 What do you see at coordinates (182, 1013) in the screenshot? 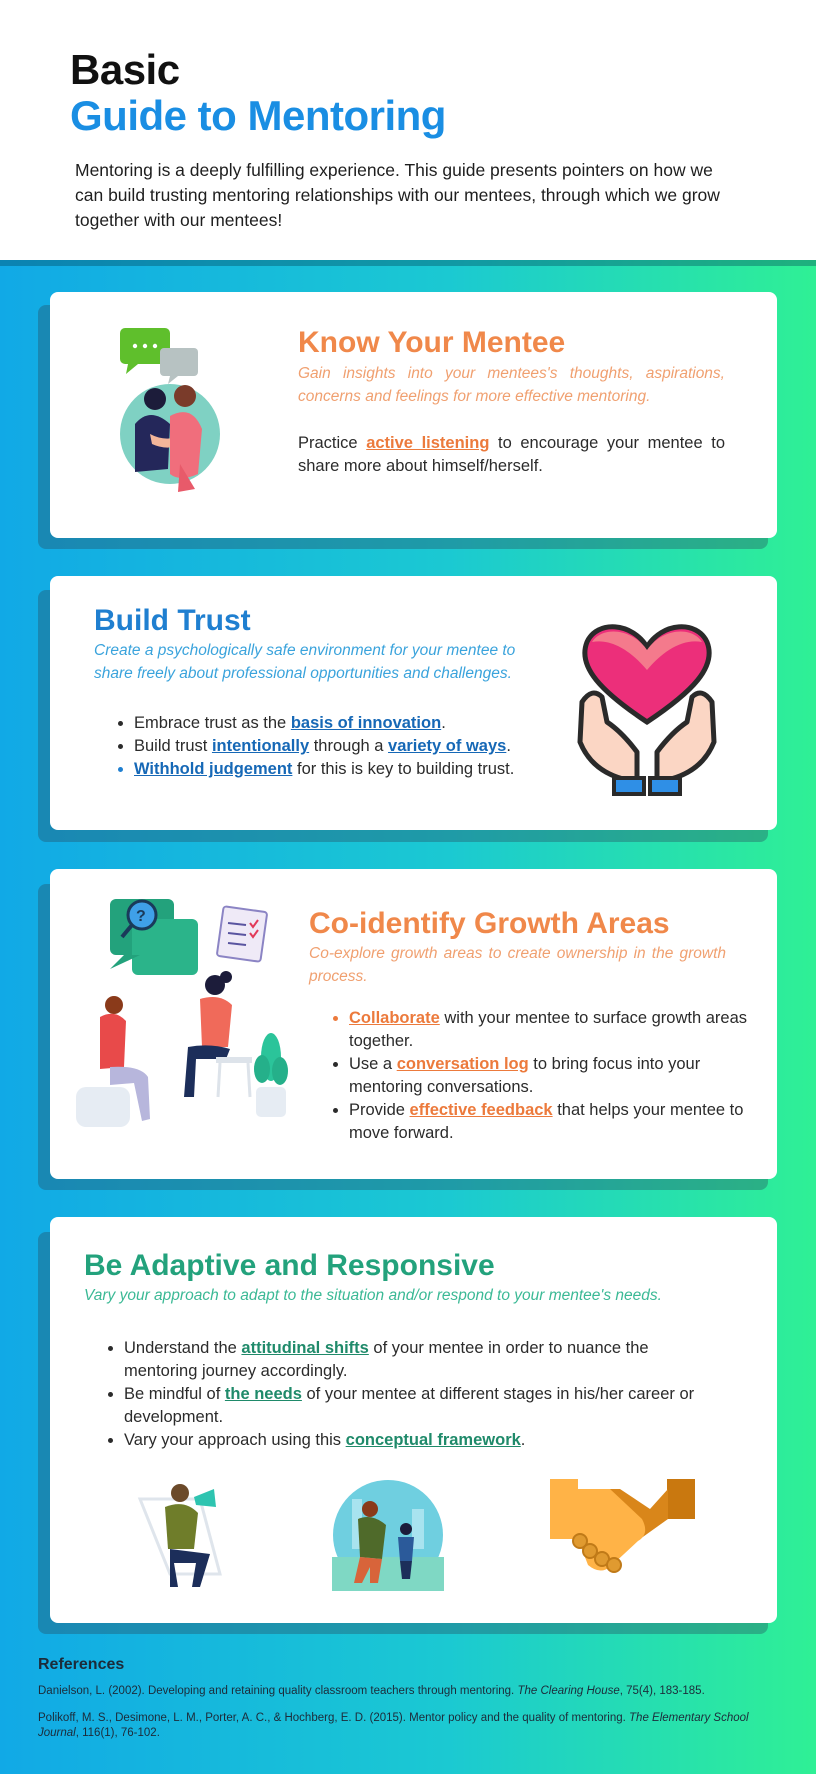
I see `mentoring-conversation-illustration-icon: ?` at bounding box center [182, 1013].